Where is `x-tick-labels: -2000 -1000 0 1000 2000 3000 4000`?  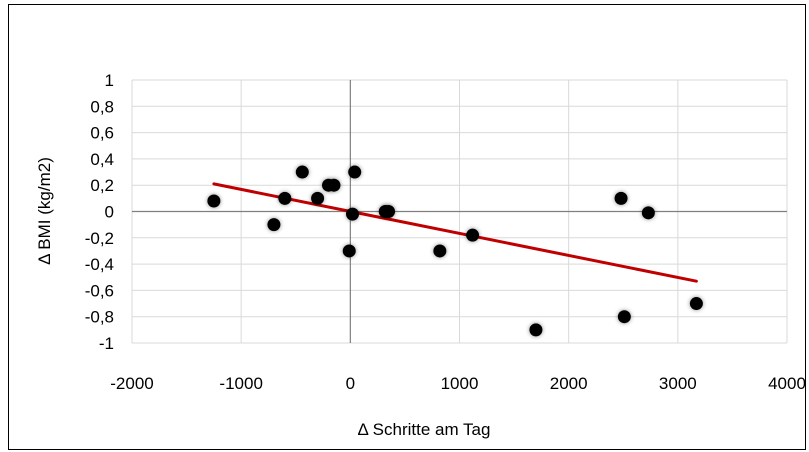
x-tick-labels: -2000 -1000 0 1000 2000 3000 4000 is located at coordinates (458, 383).